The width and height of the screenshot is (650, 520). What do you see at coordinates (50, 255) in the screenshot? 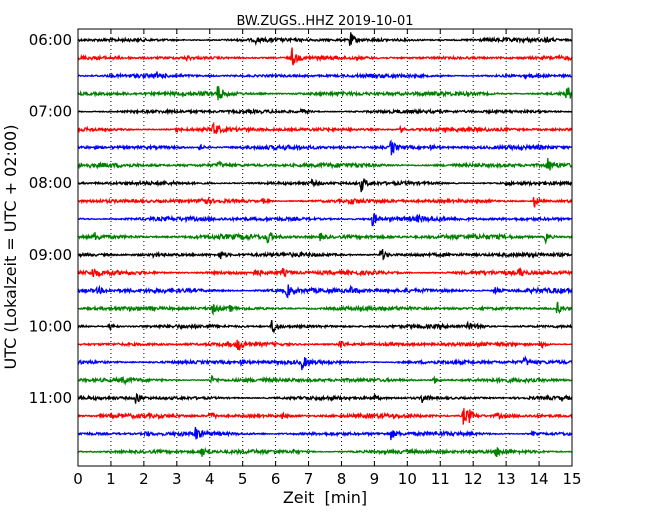
I see `y-tick-label: 09:00` at bounding box center [50, 255].